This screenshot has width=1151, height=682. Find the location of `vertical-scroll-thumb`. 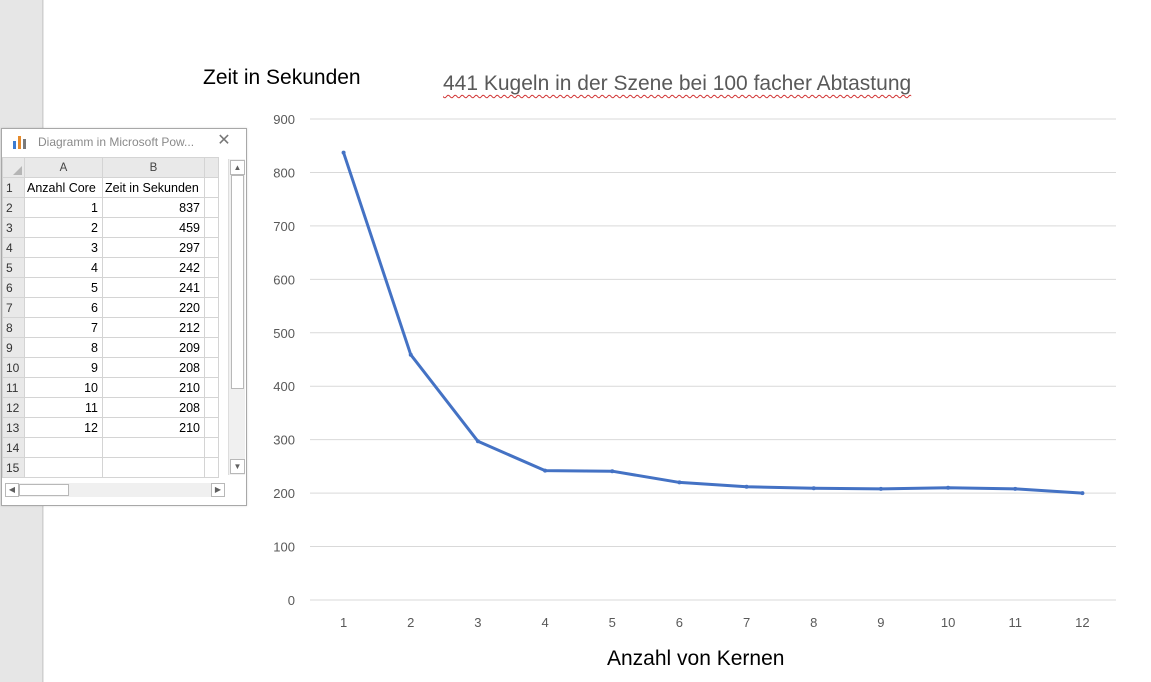

vertical-scroll-thumb is located at coordinates (237, 282).